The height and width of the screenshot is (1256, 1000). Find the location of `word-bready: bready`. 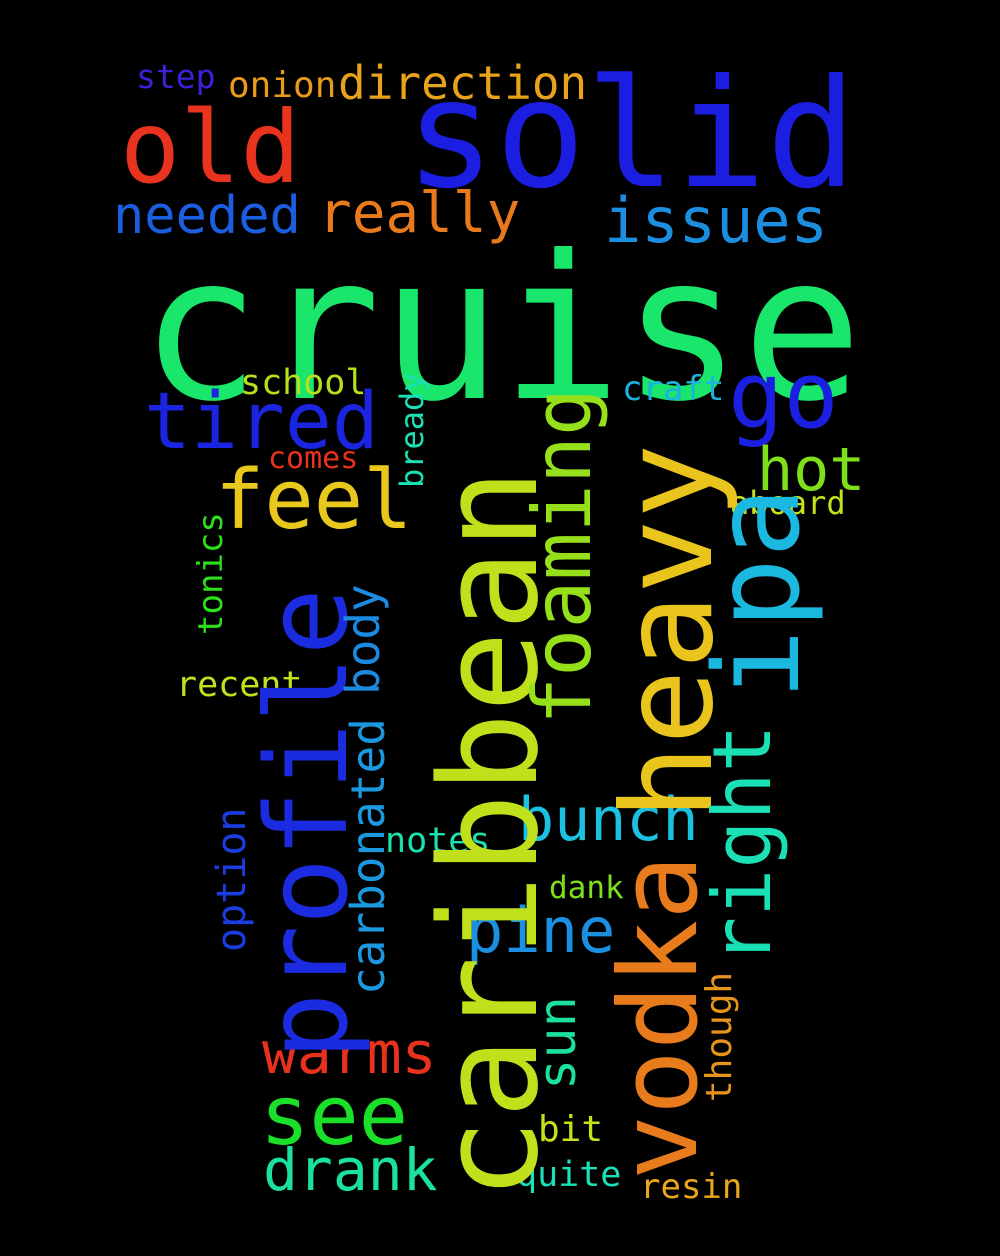

word-bready: bready is located at coordinates (412, 430).